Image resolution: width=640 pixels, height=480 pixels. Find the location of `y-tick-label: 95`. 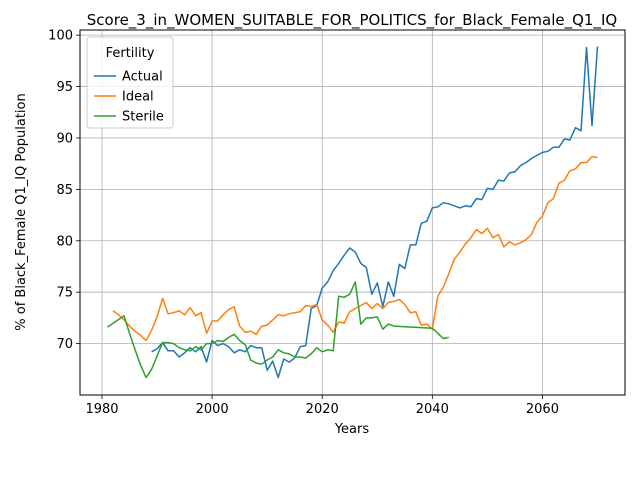

y-tick-label: 95 is located at coordinates (64, 87).